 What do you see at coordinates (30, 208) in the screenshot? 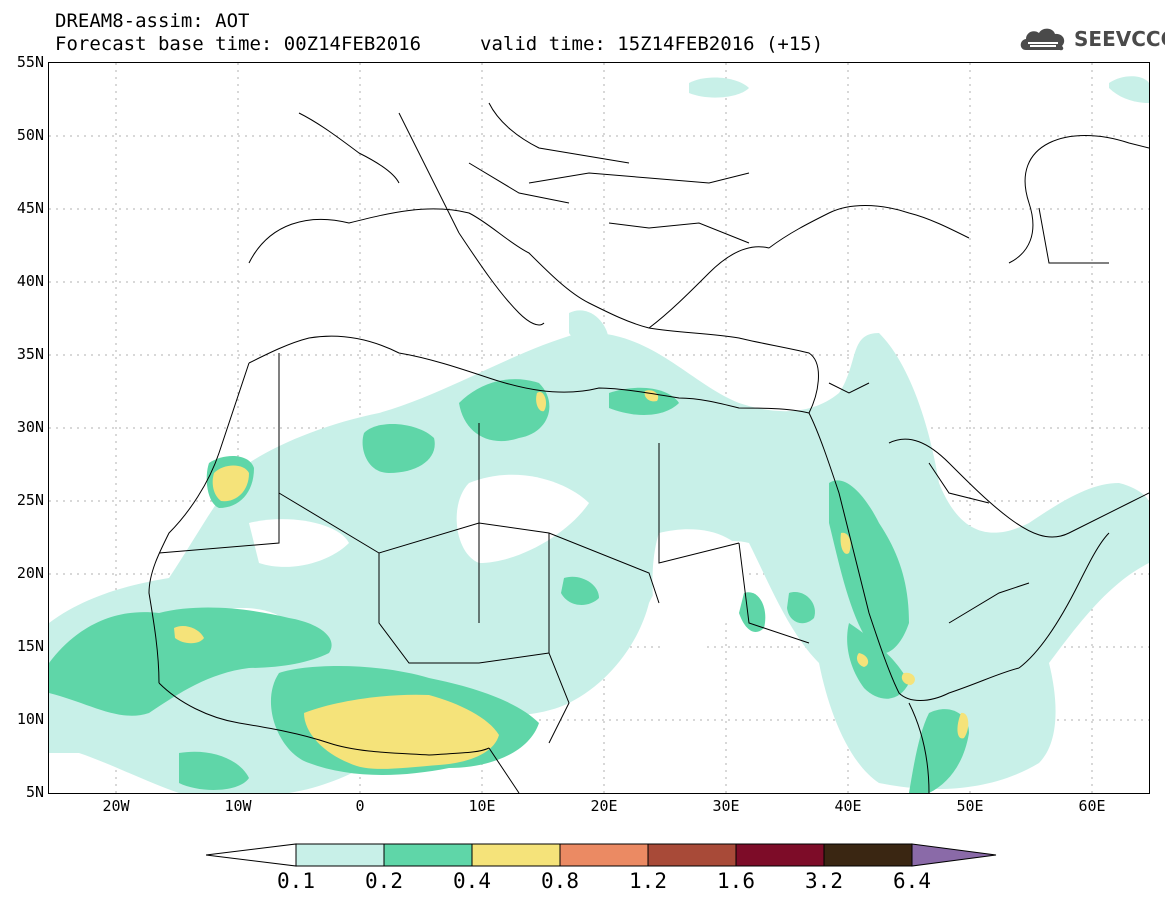
I see `lat-label: 45N` at bounding box center [30, 208].